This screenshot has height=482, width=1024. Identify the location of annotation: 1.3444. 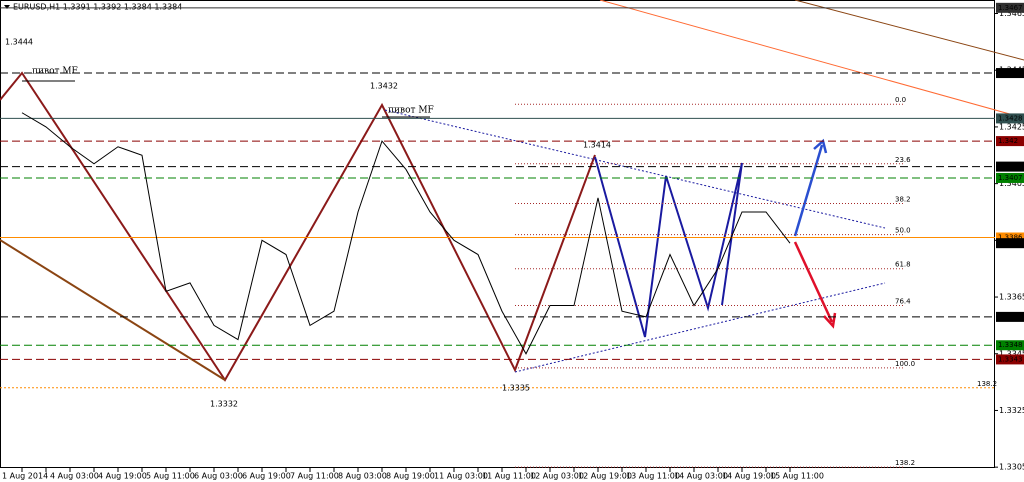
(19, 42).